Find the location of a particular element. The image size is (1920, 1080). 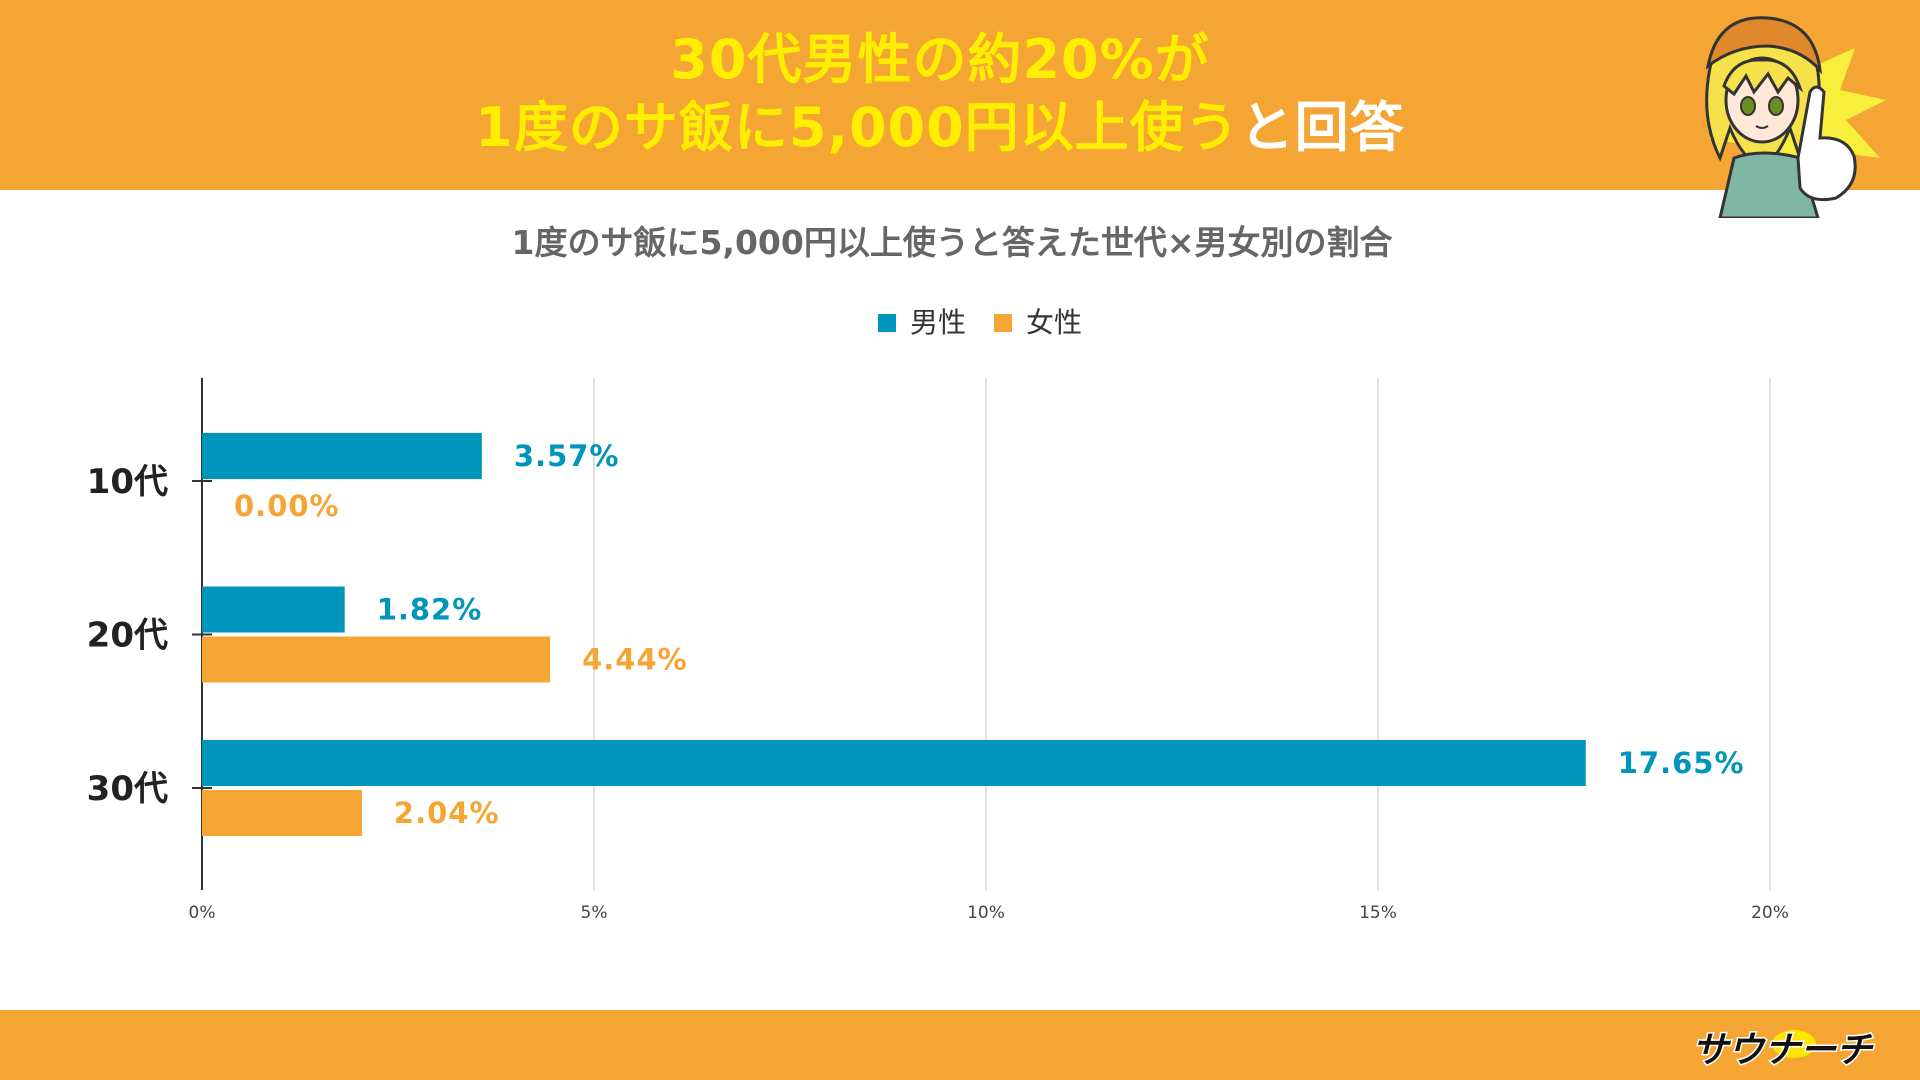

headline-line-2: 1度のサ飯に5,000円以上使うと回答 is located at coordinates (940, 128).